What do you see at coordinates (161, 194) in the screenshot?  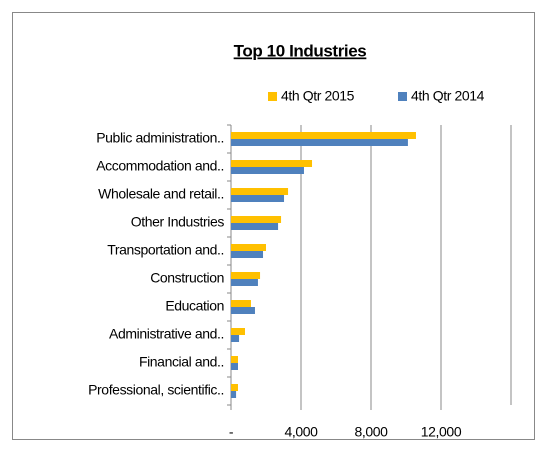 I see `y-tick-label: Wholesale and retail..` at bounding box center [161, 194].